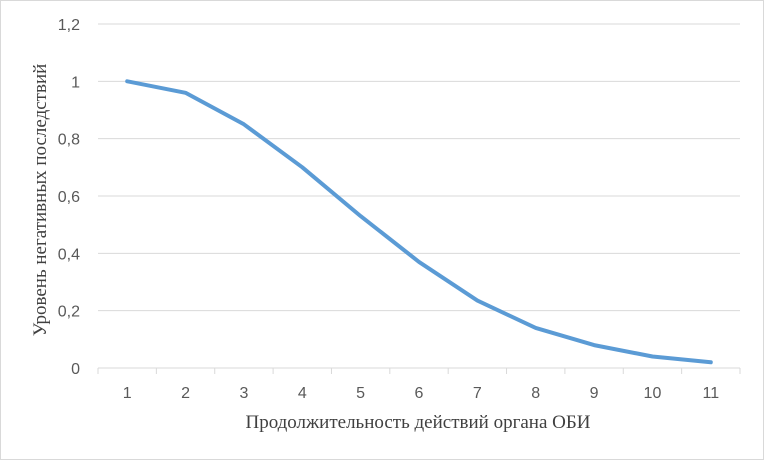  Describe the element at coordinates (477, 393) in the screenshot. I see `x-tick-label: 7` at that location.